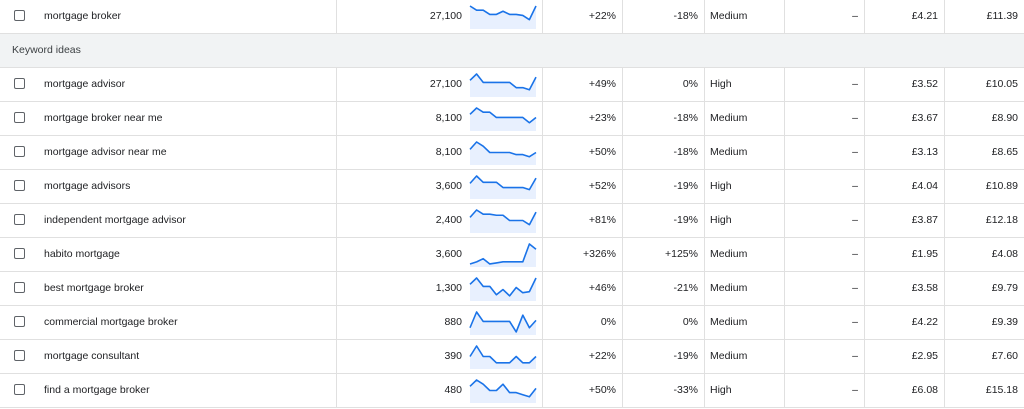 The width and height of the screenshot is (1024, 409). Describe the element at coordinates (924, 356) in the screenshot. I see `top-of-page-bid-low-cell: £2.95` at that location.